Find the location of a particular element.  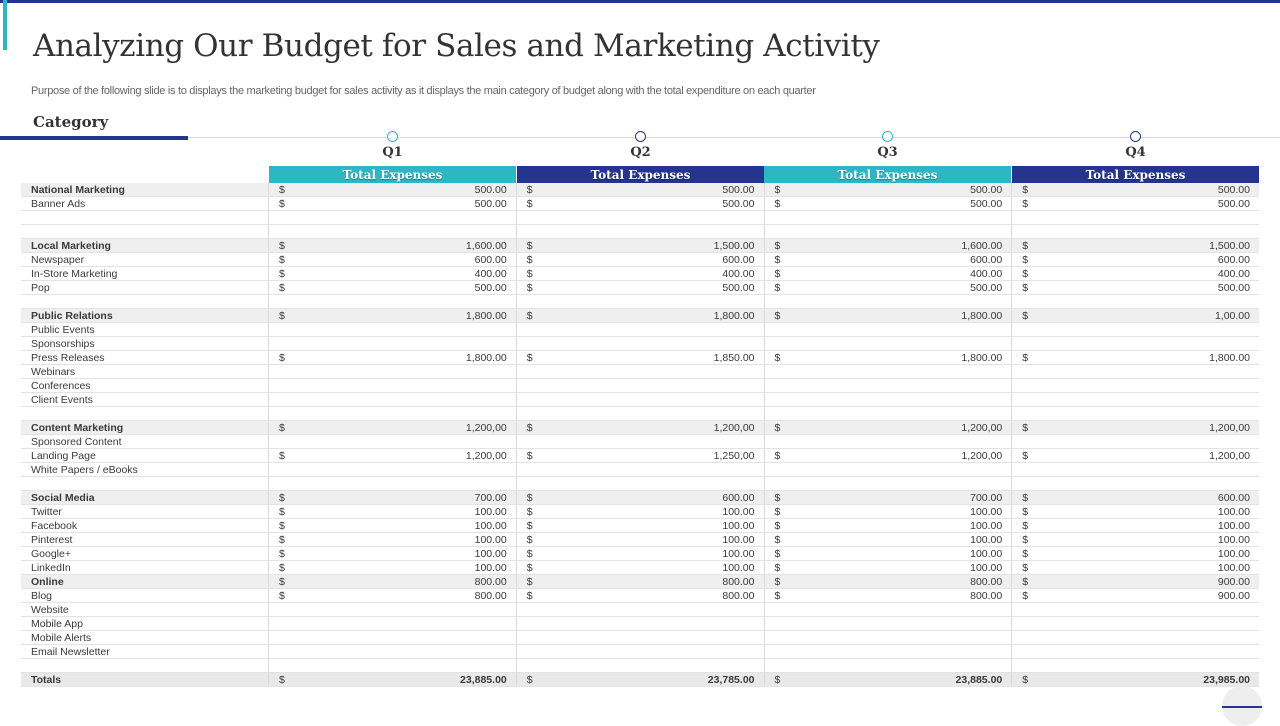

q3-value-cell: $1,600.00 is located at coordinates (887, 245).